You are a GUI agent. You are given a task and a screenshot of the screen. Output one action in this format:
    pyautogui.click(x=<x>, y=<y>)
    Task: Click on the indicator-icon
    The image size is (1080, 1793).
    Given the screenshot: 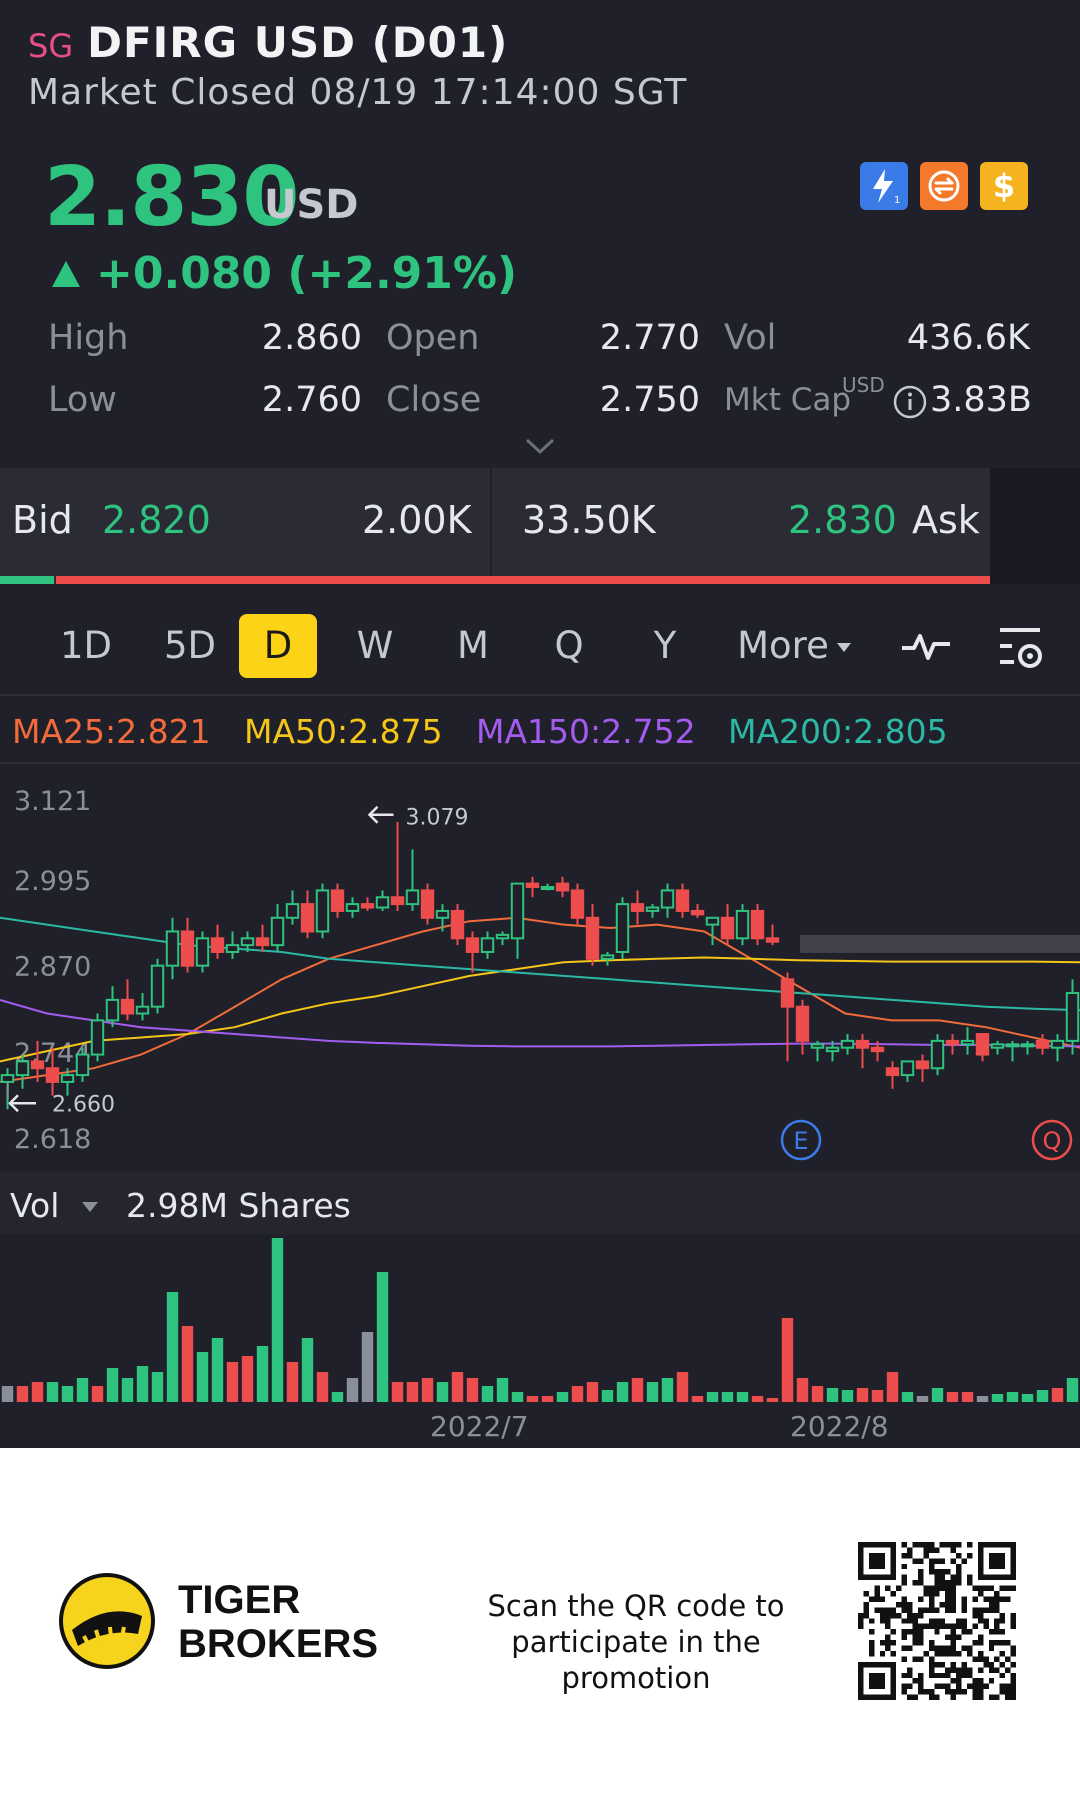 What is the action you would take?
    pyautogui.click(x=926, y=646)
    